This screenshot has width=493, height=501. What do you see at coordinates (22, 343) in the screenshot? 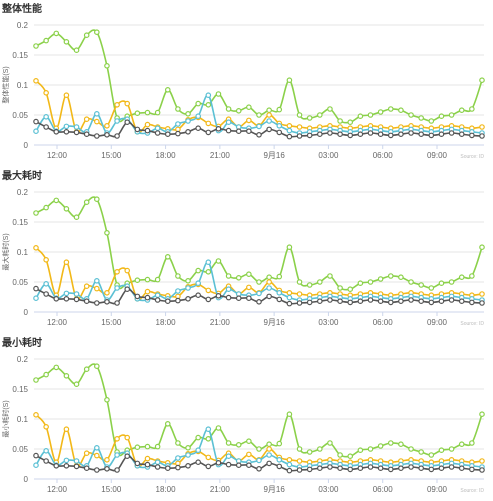
I see `chart-title: 最小耗时` at bounding box center [22, 343].